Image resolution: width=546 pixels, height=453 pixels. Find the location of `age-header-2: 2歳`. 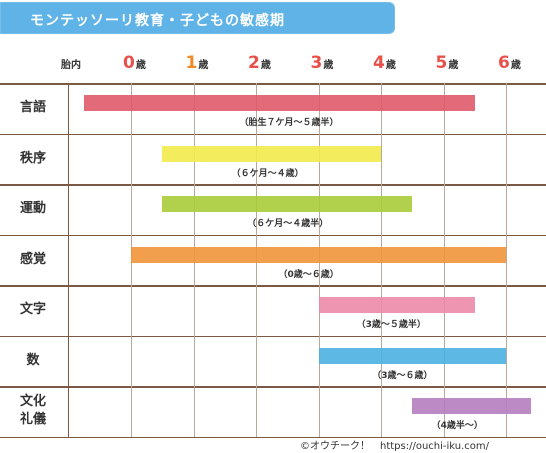

age-header-2: 2歳 is located at coordinates (259, 63).